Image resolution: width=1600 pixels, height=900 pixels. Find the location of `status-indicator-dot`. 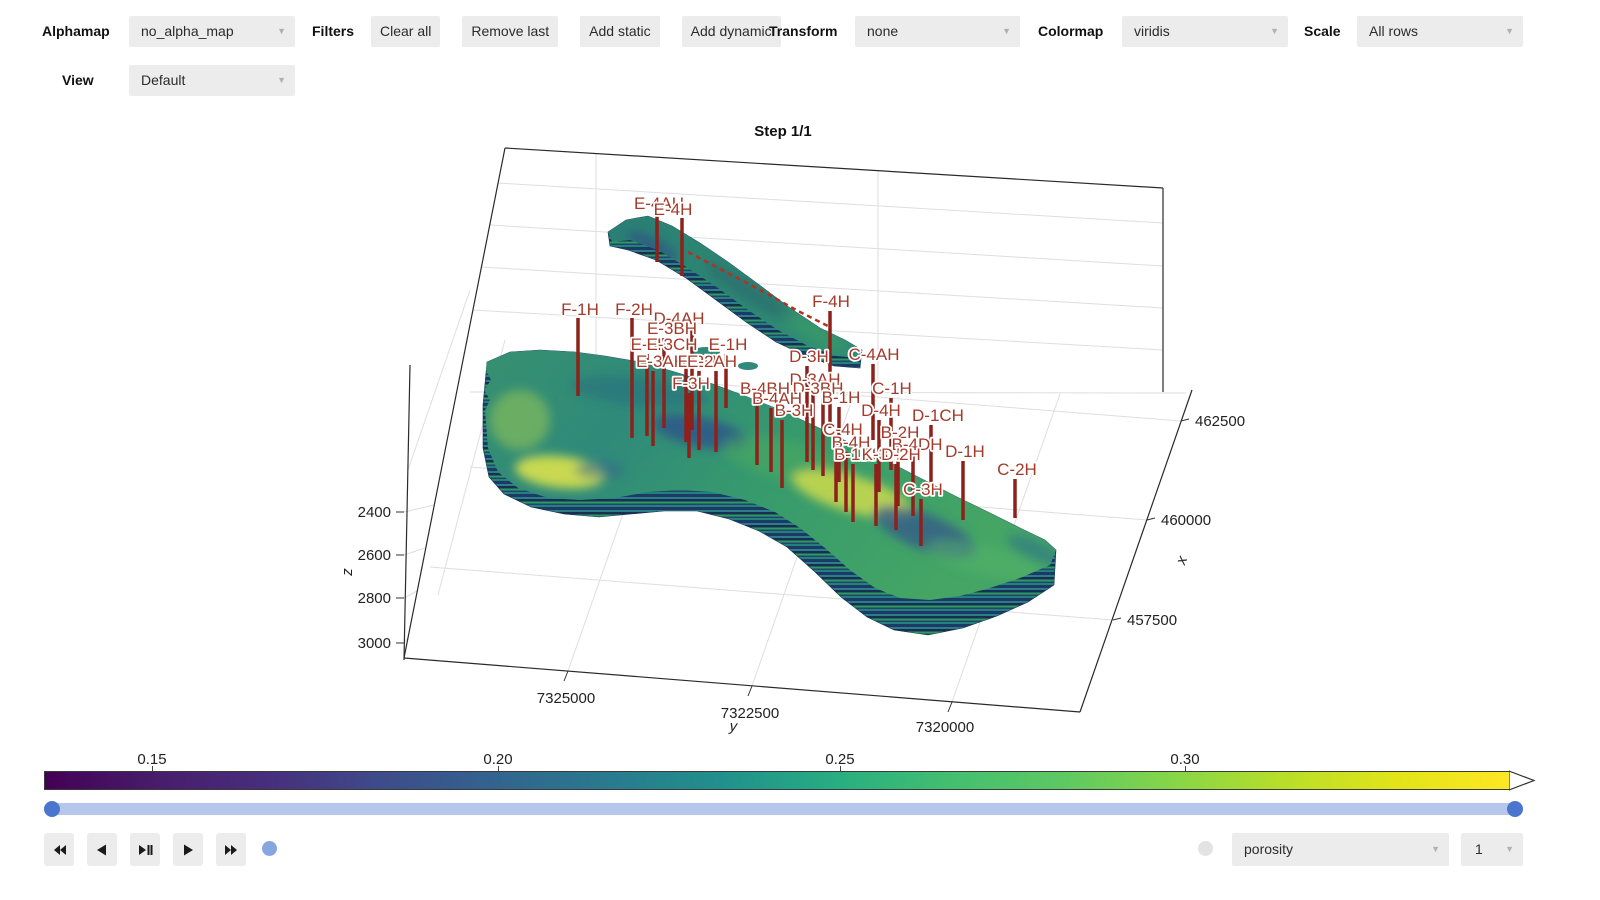

status-indicator-dot is located at coordinates (1205, 848).